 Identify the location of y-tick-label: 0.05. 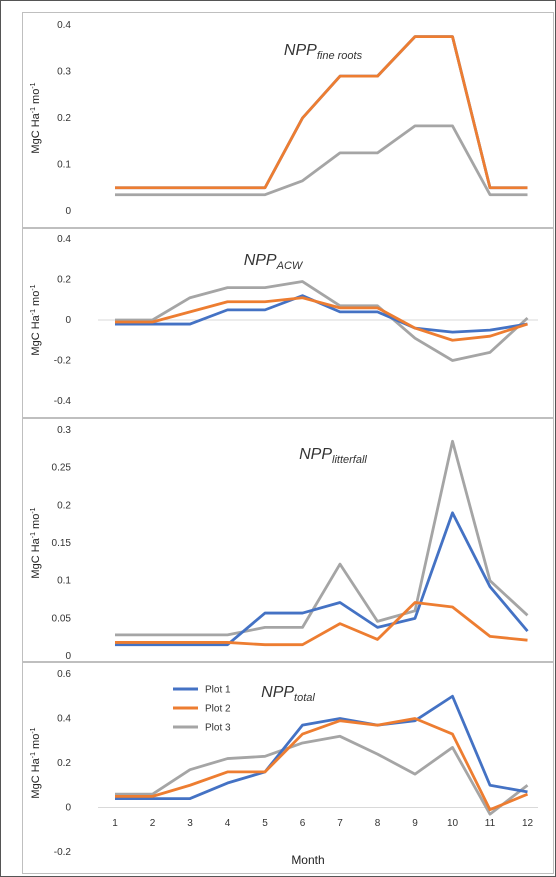
(62, 618).